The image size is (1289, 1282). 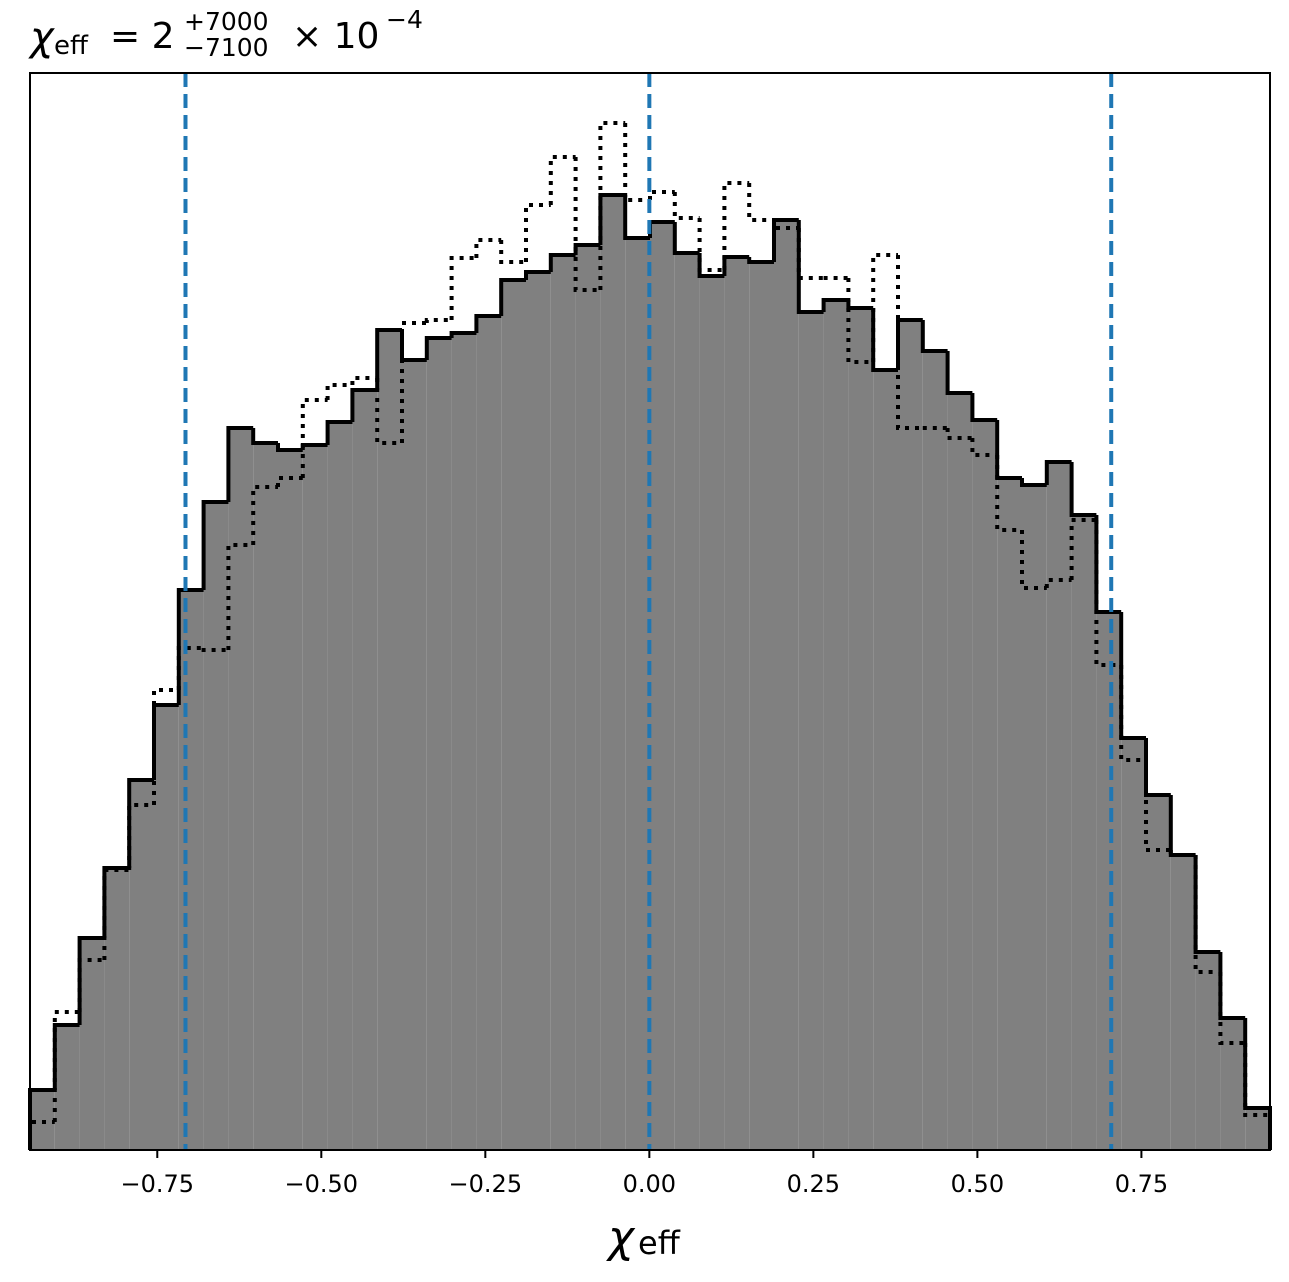 I want to click on title-lower: −7100, so click(x=226, y=47).